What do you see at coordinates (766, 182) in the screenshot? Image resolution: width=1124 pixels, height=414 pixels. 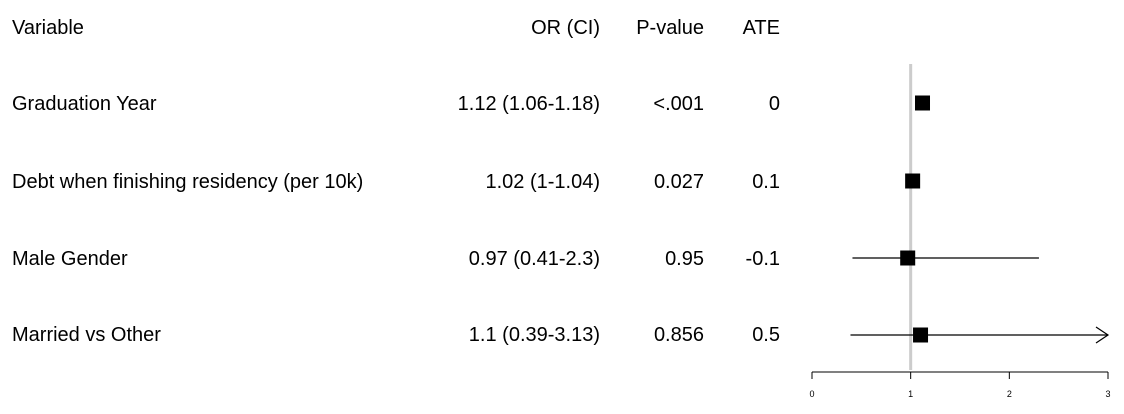 I see `row-2-ate: 0.1` at bounding box center [766, 182].